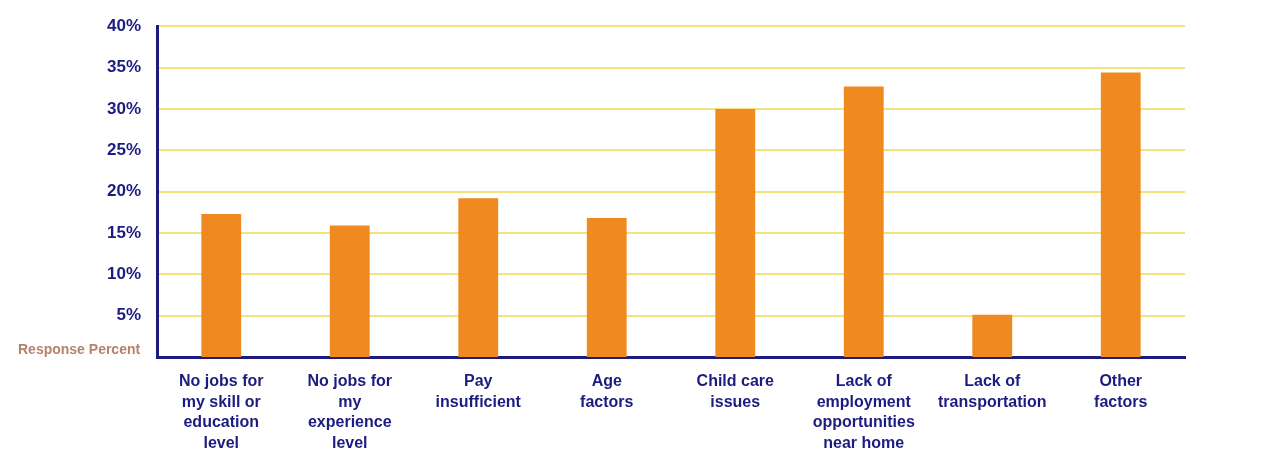 The image size is (1264, 471). Describe the element at coordinates (128, 315) in the screenshot. I see `y-tick-label: 5%` at that location.